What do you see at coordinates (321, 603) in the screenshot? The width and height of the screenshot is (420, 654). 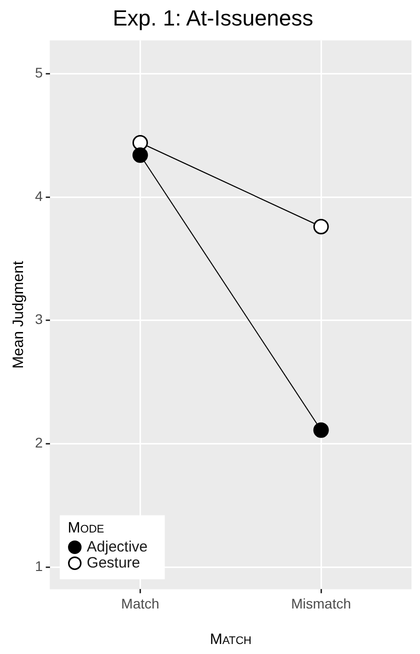 I see `x-tick-label: Mismatch` at bounding box center [321, 603].